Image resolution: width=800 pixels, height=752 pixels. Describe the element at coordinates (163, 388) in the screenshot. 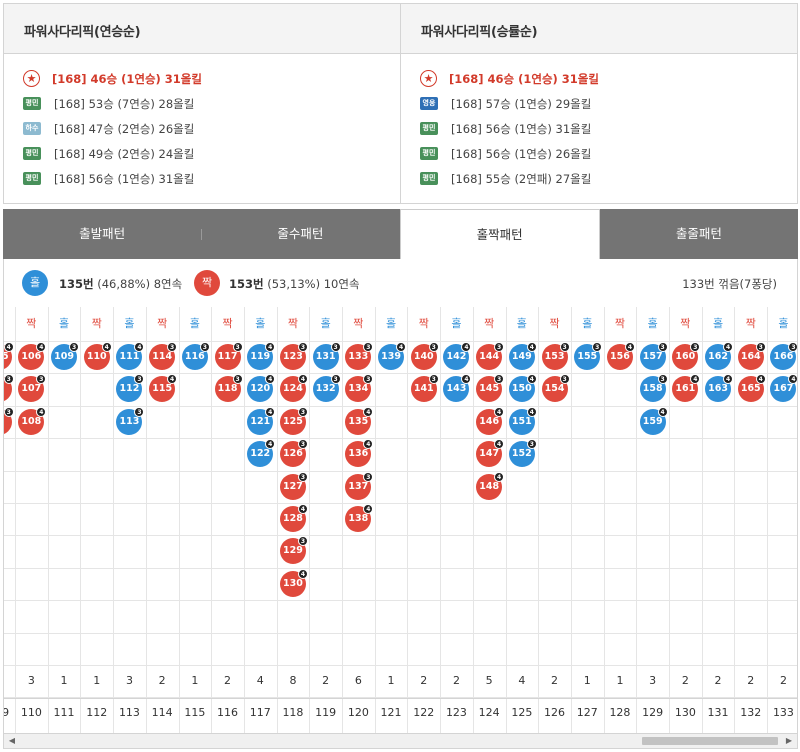

I see `result-ball: 115 4` at that location.